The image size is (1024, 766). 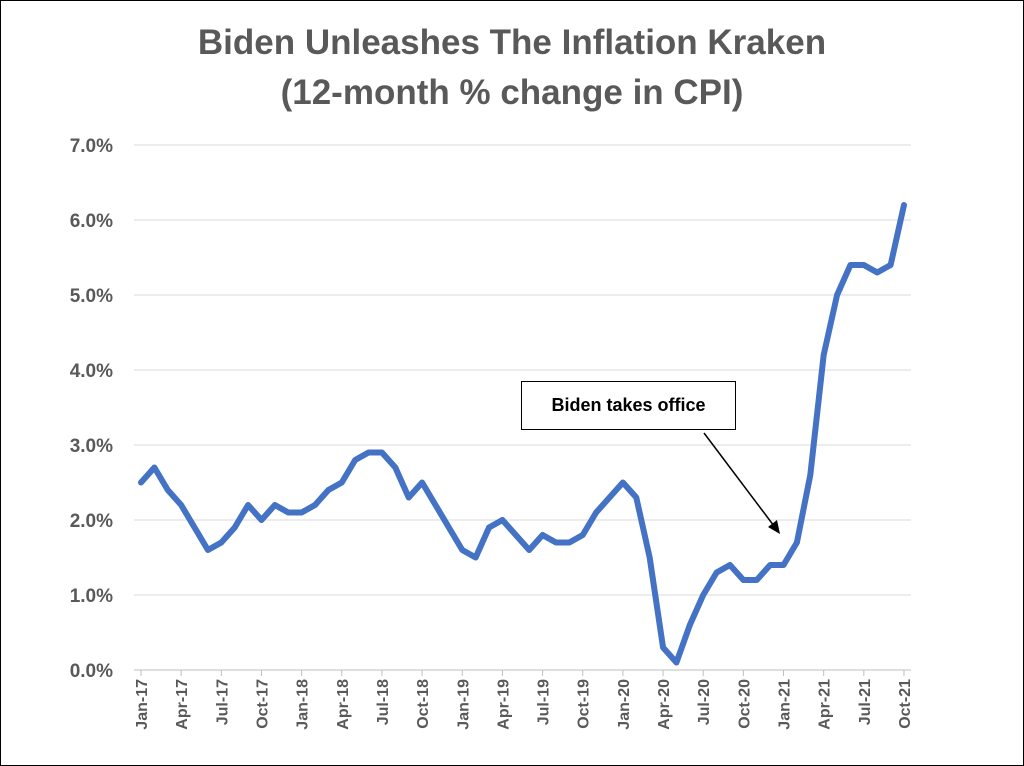 What do you see at coordinates (544, 702) in the screenshot?
I see `x-tick-label: Jul-19` at bounding box center [544, 702].